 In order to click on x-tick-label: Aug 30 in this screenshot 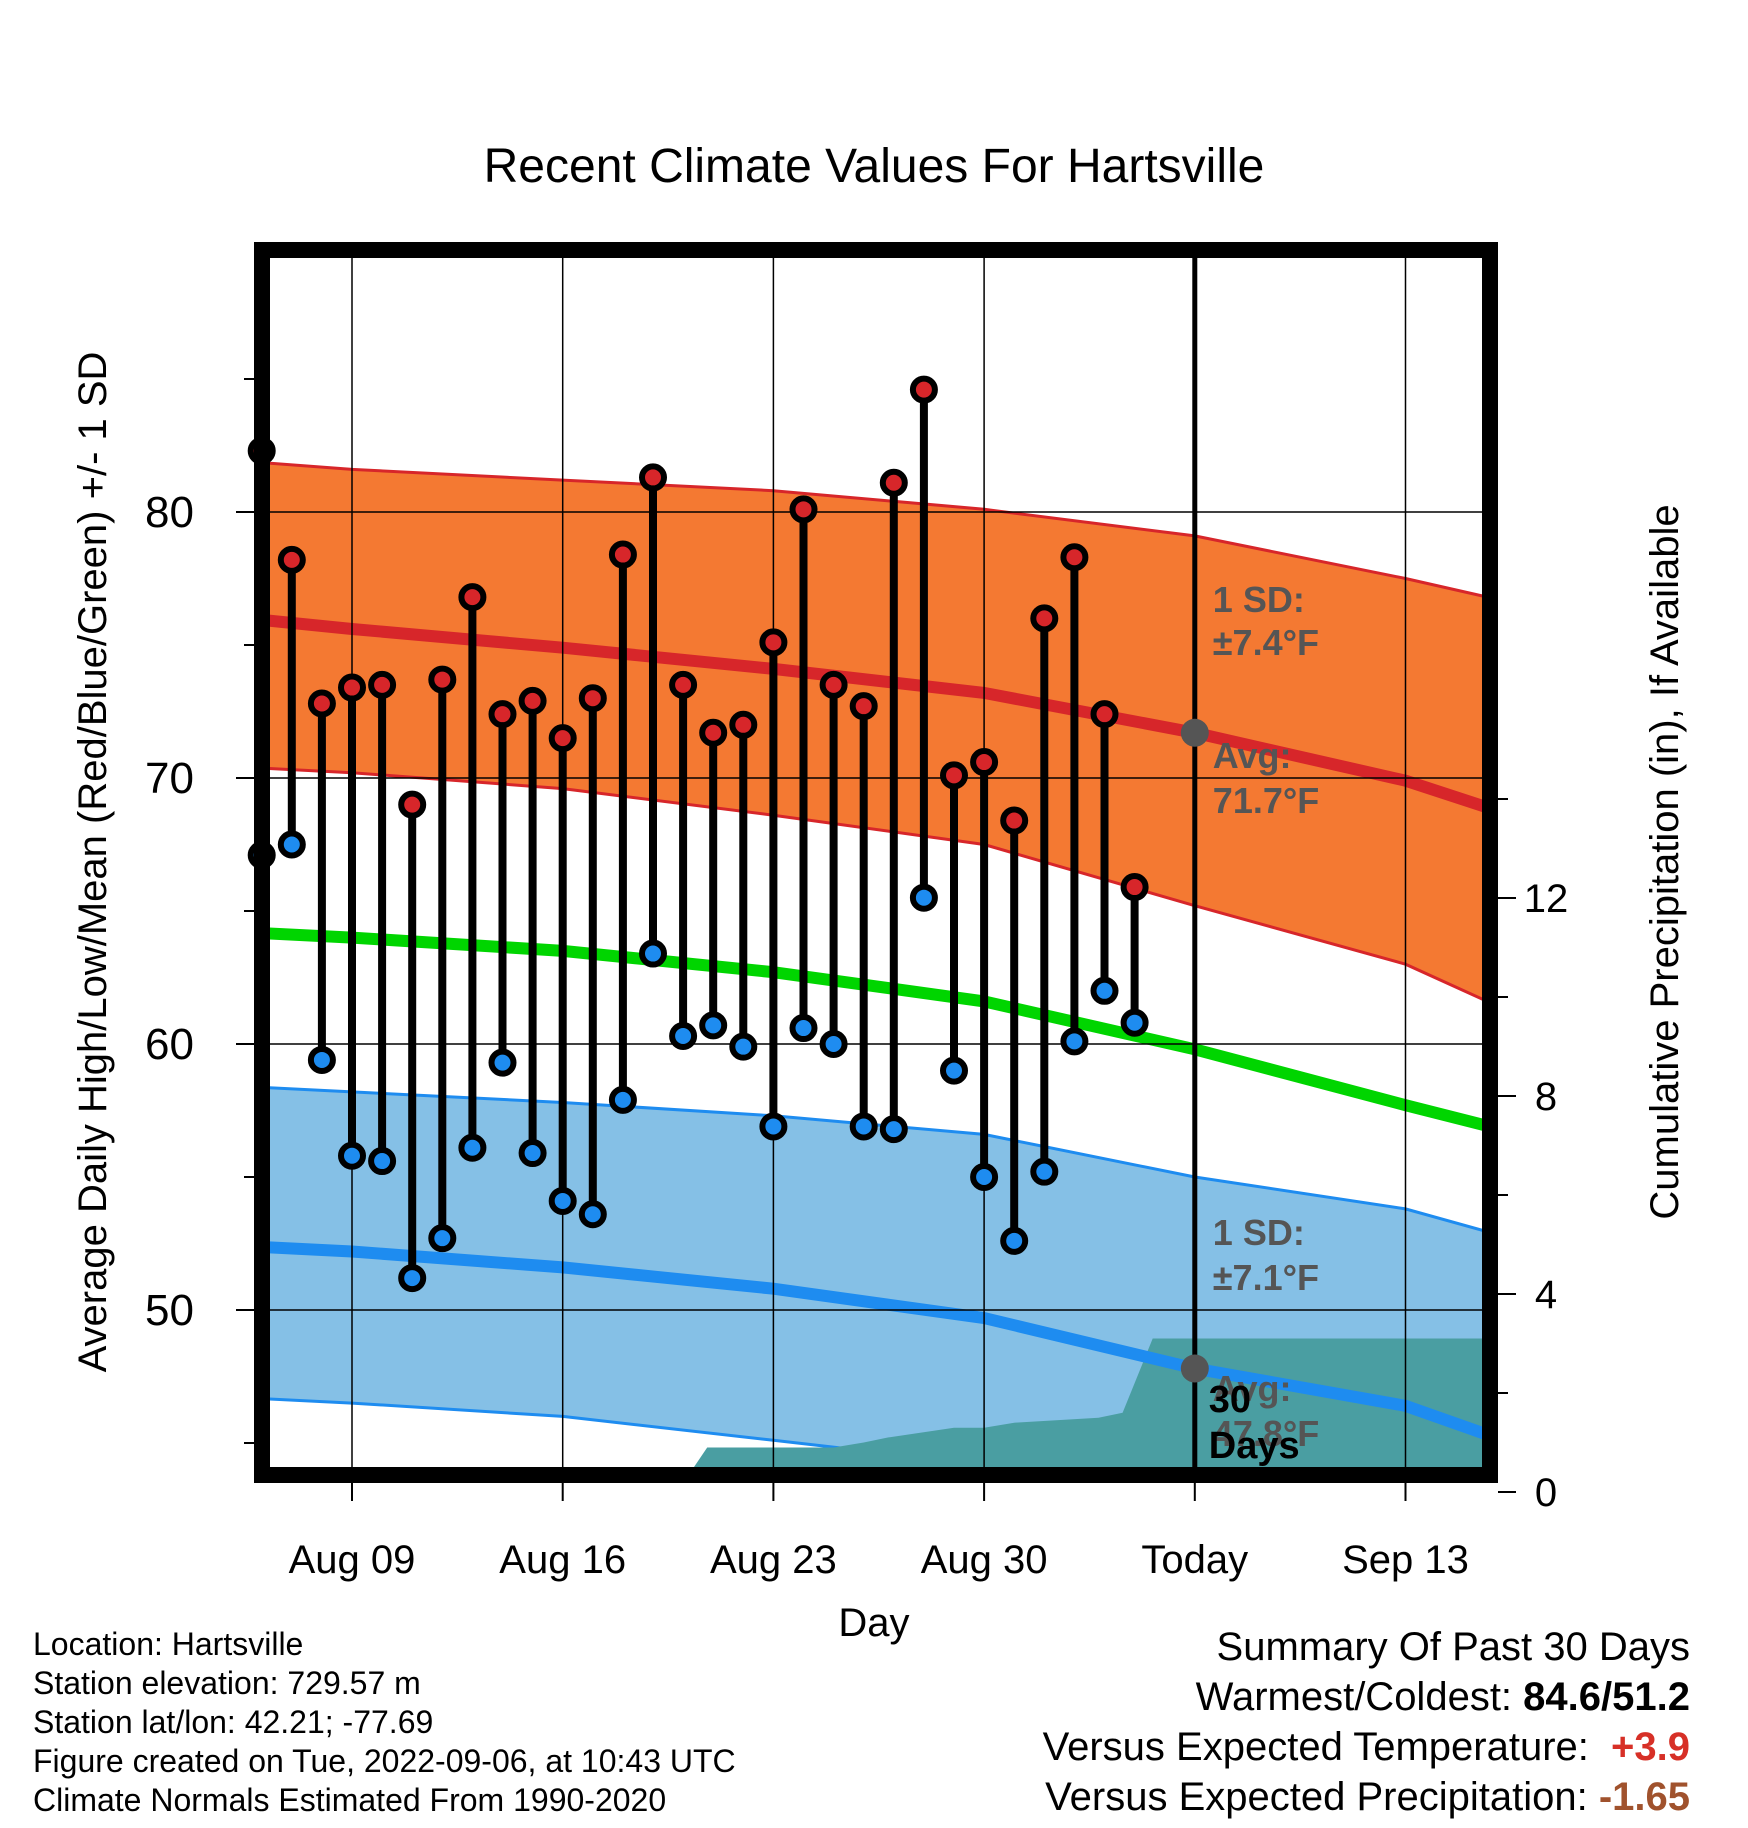, I will do `click(984, 1560)`.